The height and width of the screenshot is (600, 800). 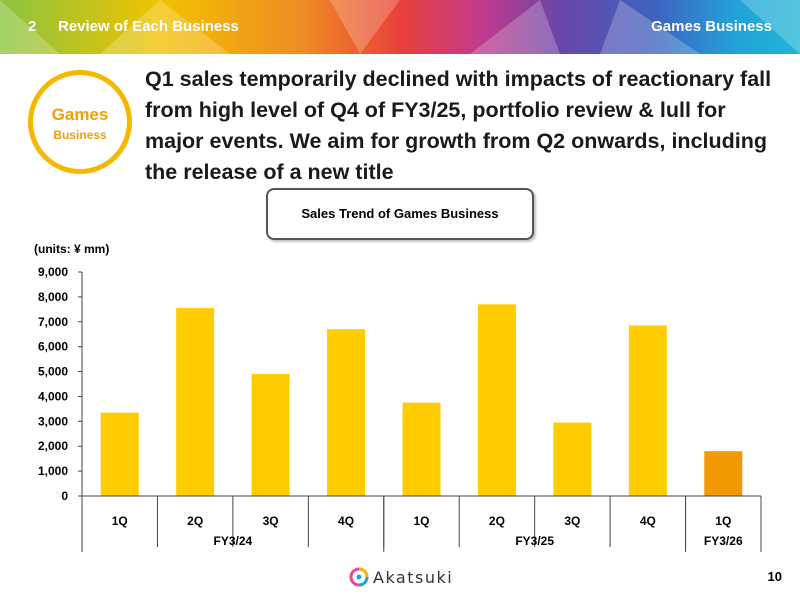 What do you see at coordinates (148, 26) in the screenshot?
I see `section-title: Review of Each Business` at bounding box center [148, 26].